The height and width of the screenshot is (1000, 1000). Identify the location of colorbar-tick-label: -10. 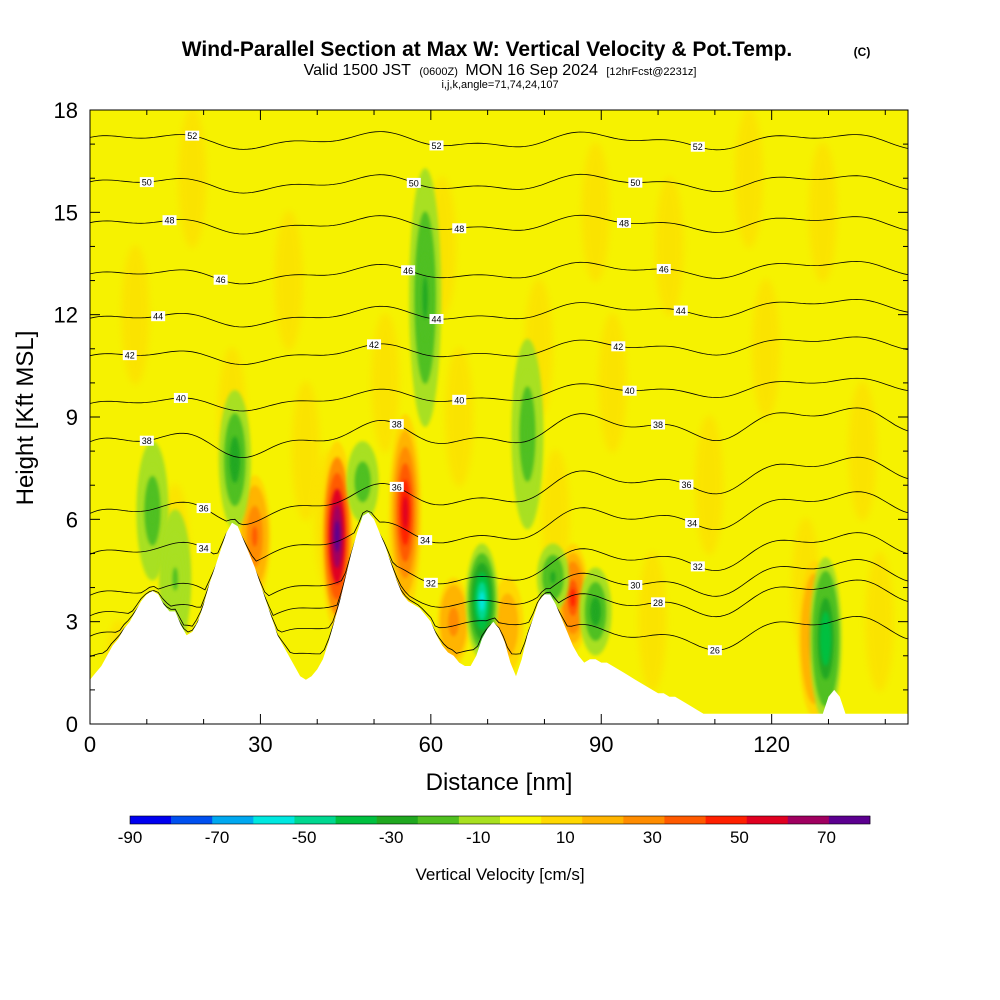
(478, 837).